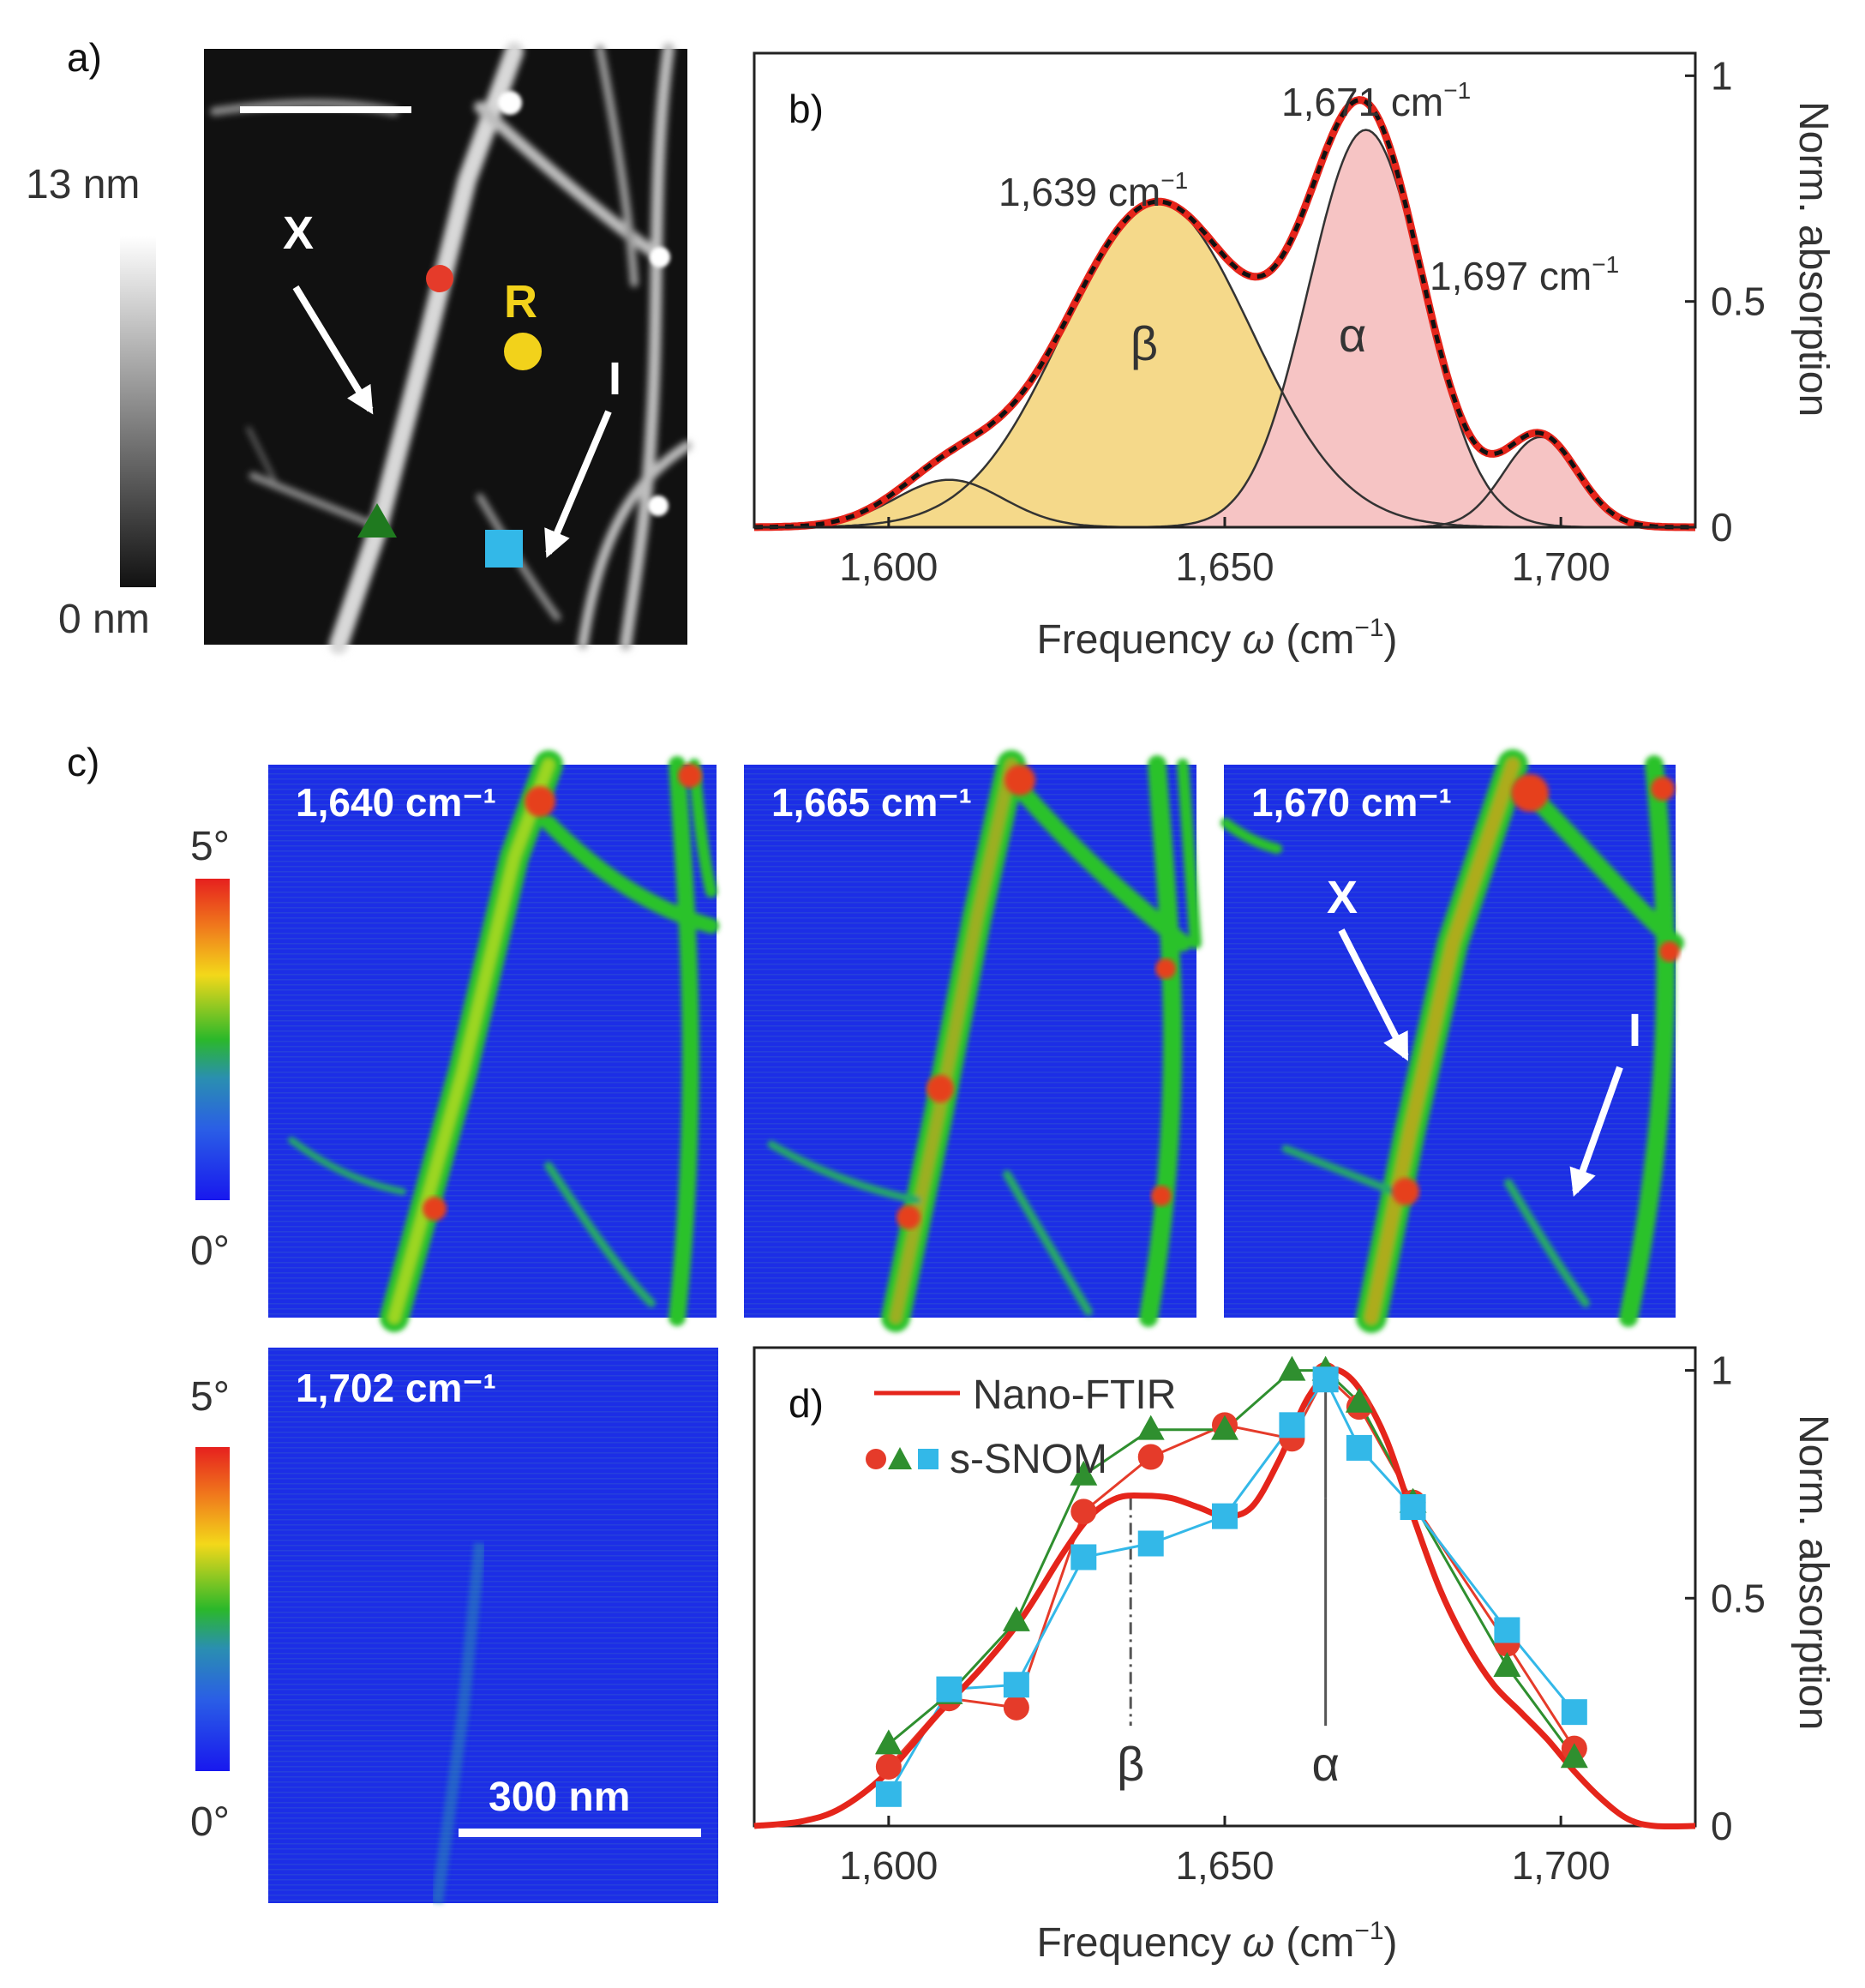  What do you see at coordinates (210, 1397) in the screenshot?
I see `snom-colorbar-2-top: 5°` at bounding box center [210, 1397].